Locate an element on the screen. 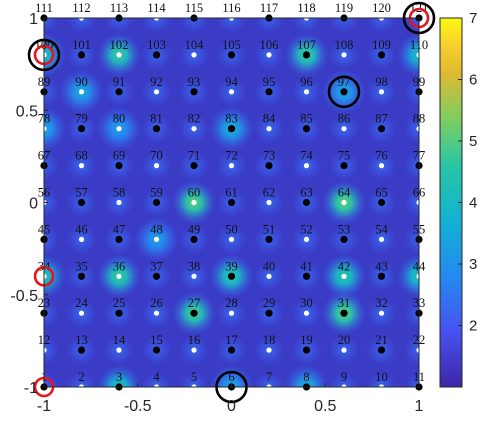 This screenshot has width=495, height=421. node-label: 116 is located at coordinates (231, 8).